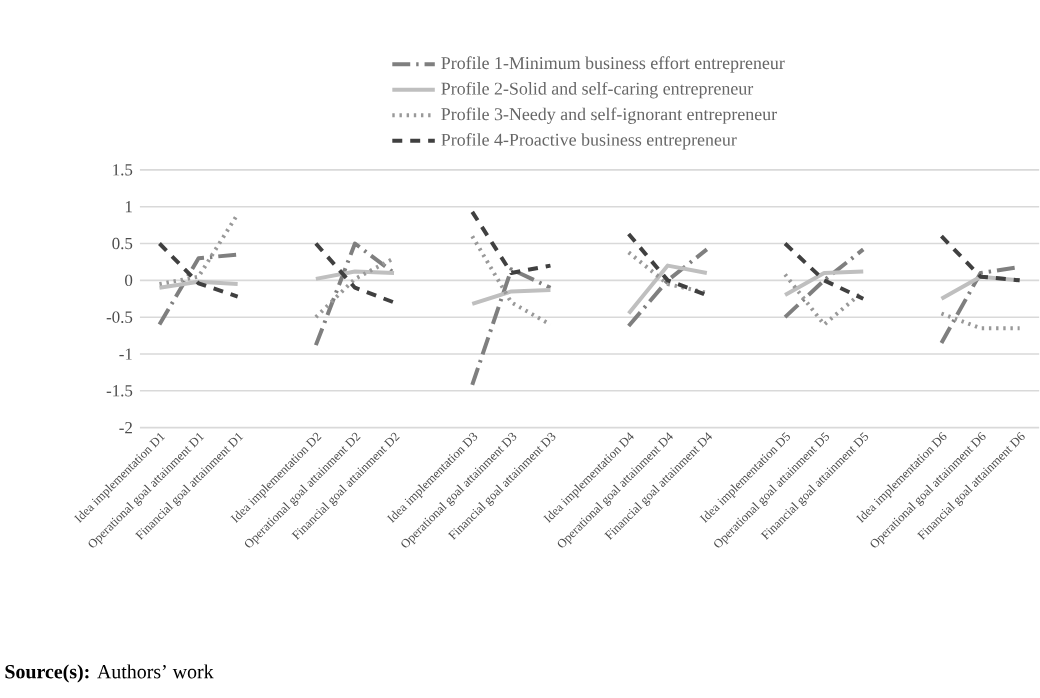 The image size is (1040, 698). I want to click on y-tick-label: -2, so click(125, 428).